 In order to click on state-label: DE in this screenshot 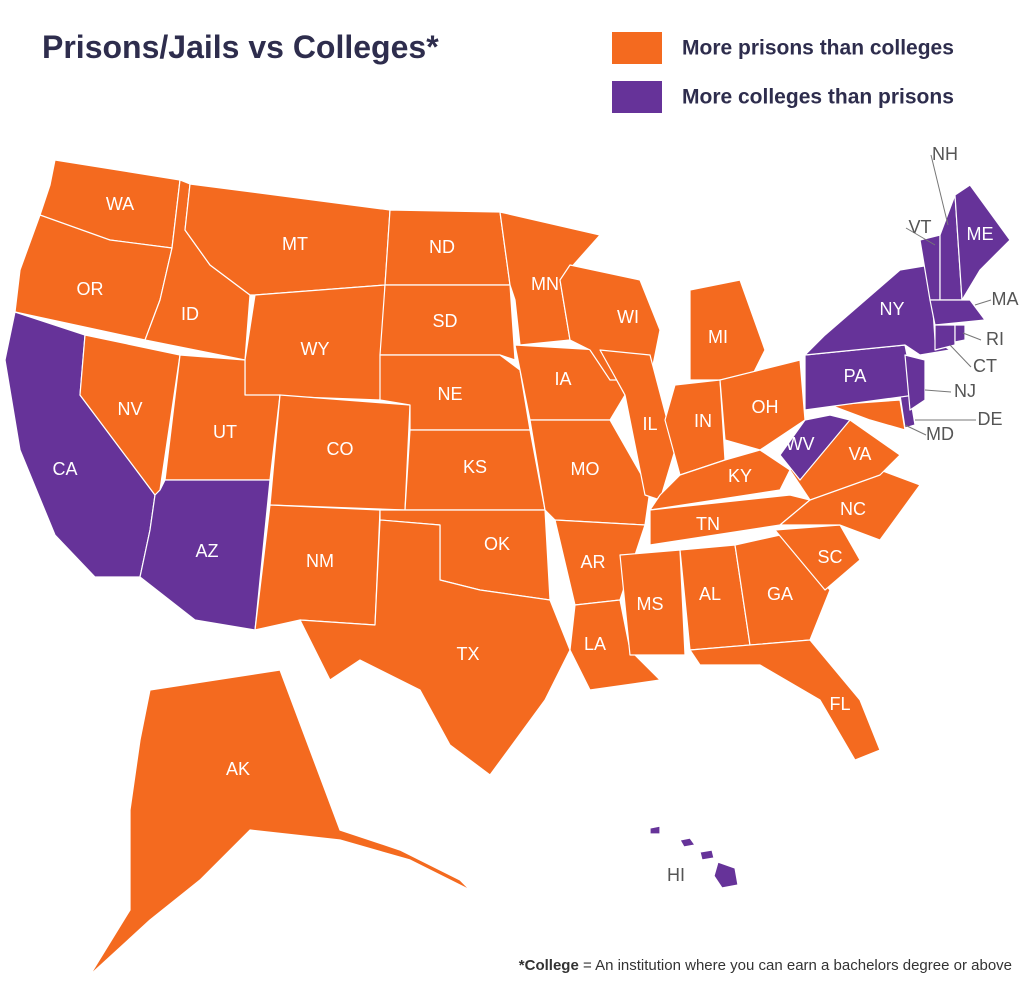, I will do `click(989, 419)`.